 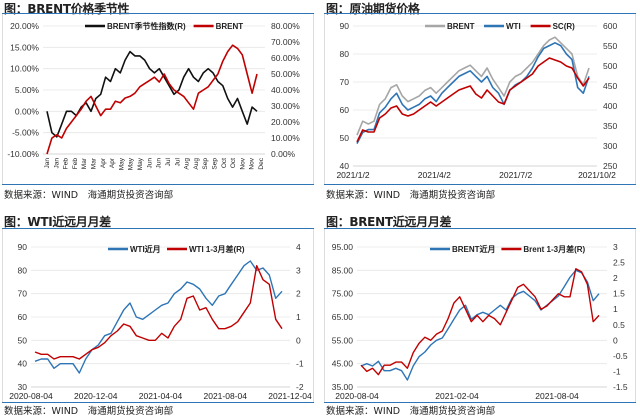 I want to click on chart-title: 图：BRENT价格季节性, so click(x=67, y=9).